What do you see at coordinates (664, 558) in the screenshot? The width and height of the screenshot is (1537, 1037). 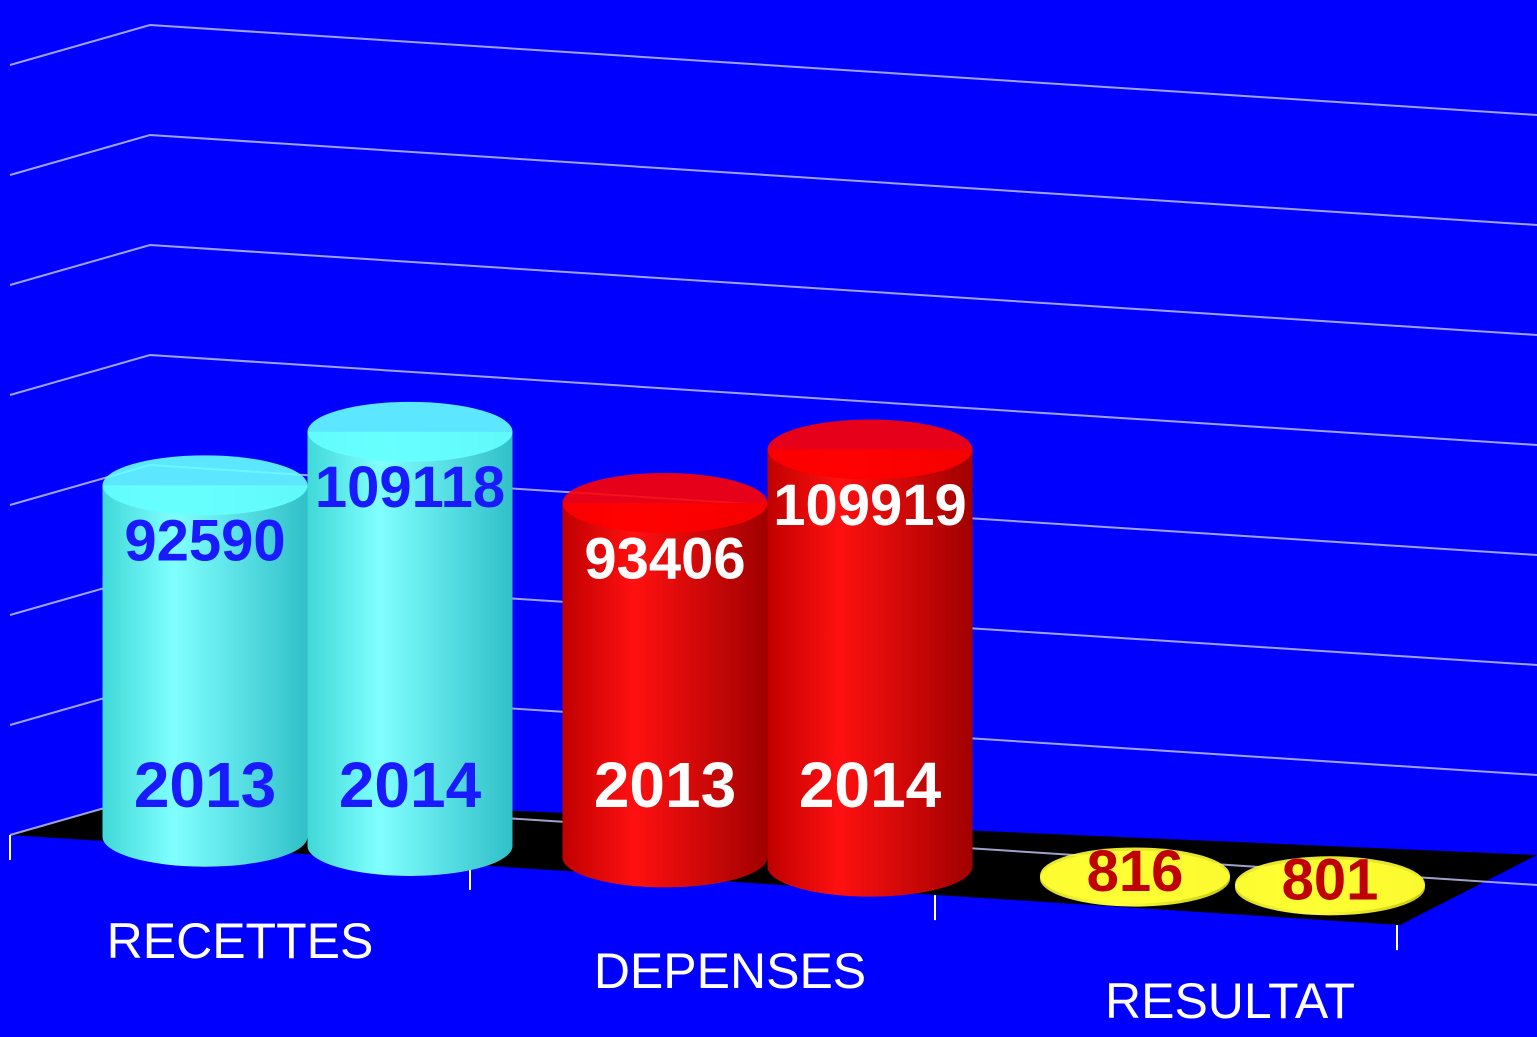 I see `value-label: 93406` at bounding box center [664, 558].